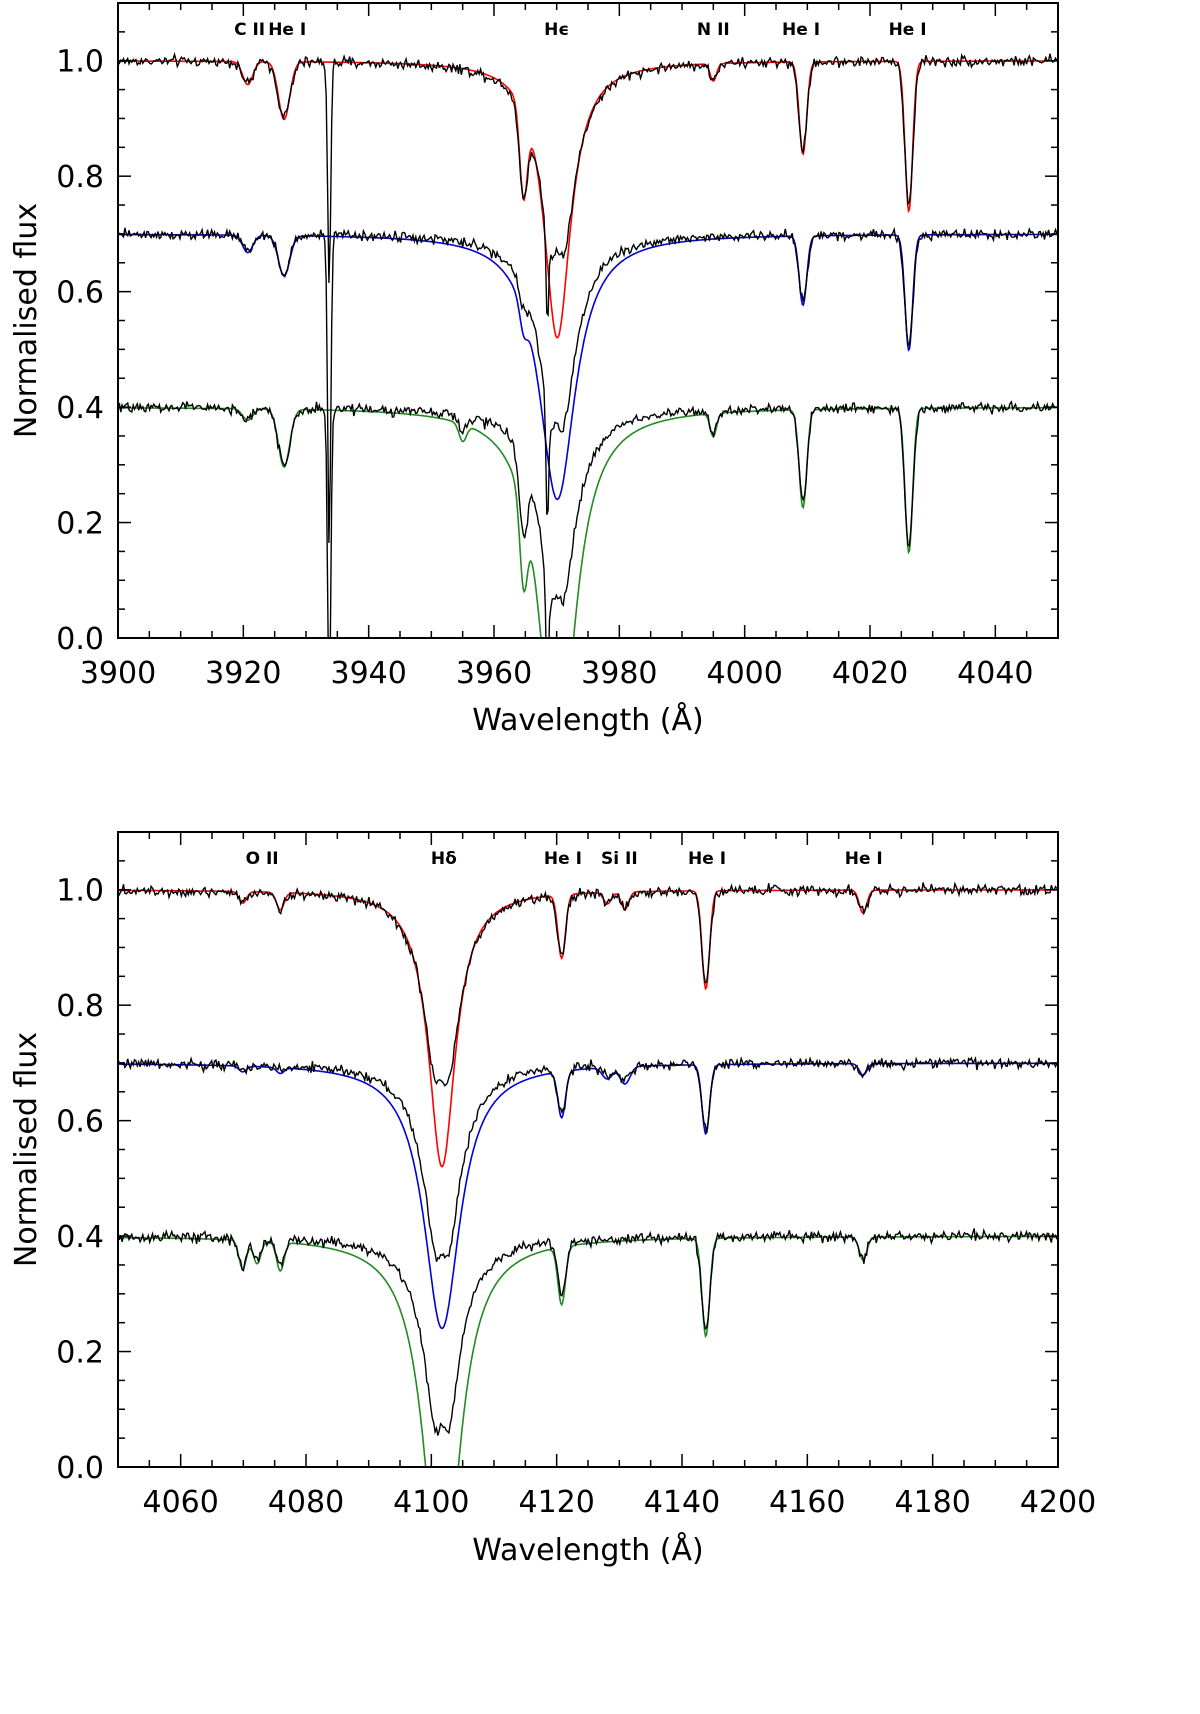 The height and width of the screenshot is (1714, 1200). I want to click on x-tick-label: 4140, so click(682, 1502).